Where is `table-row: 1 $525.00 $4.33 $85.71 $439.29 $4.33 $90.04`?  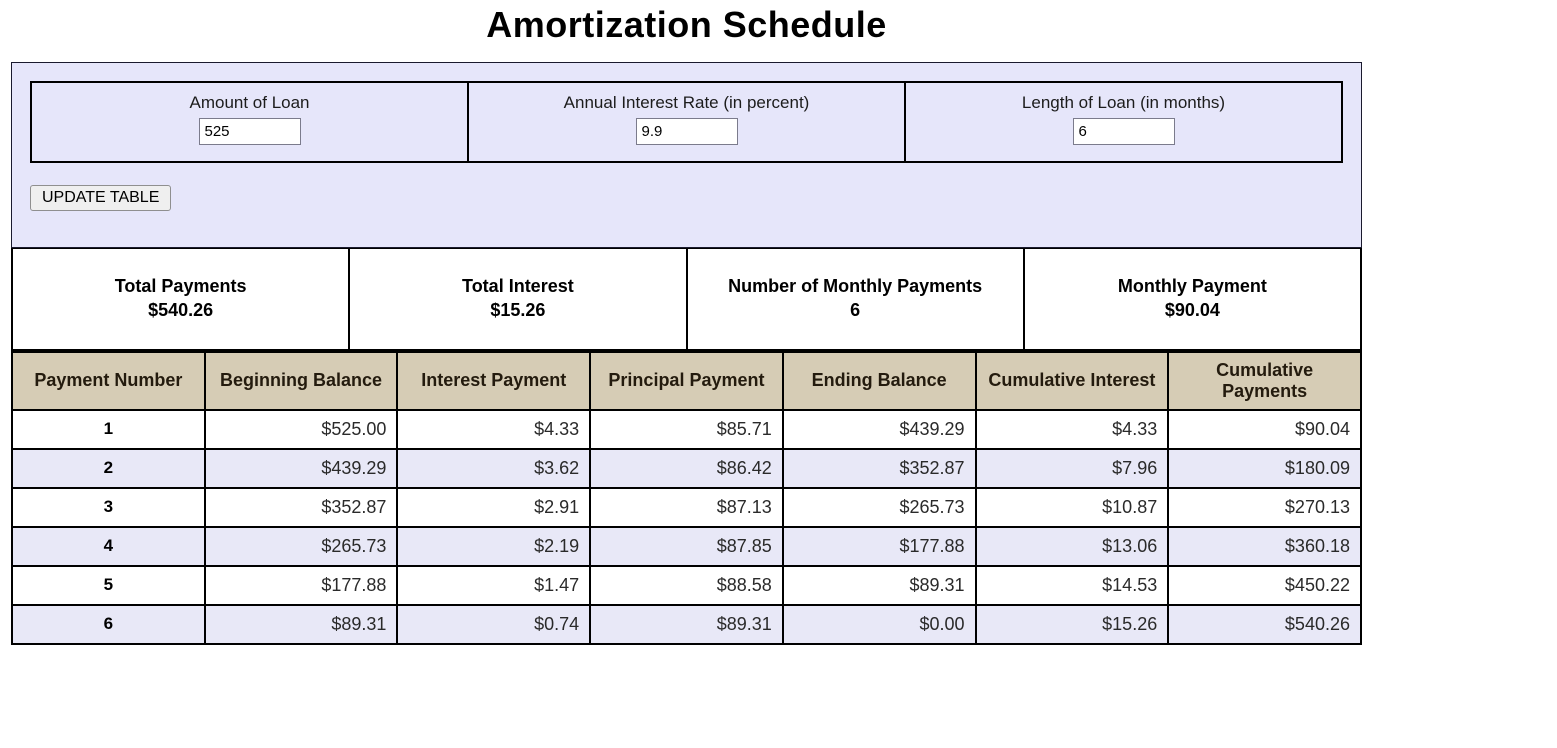
table-row: 1 $525.00 $4.33 $85.71 $439.29 $4.33 $90.04 is located at coordinates (686, 429).